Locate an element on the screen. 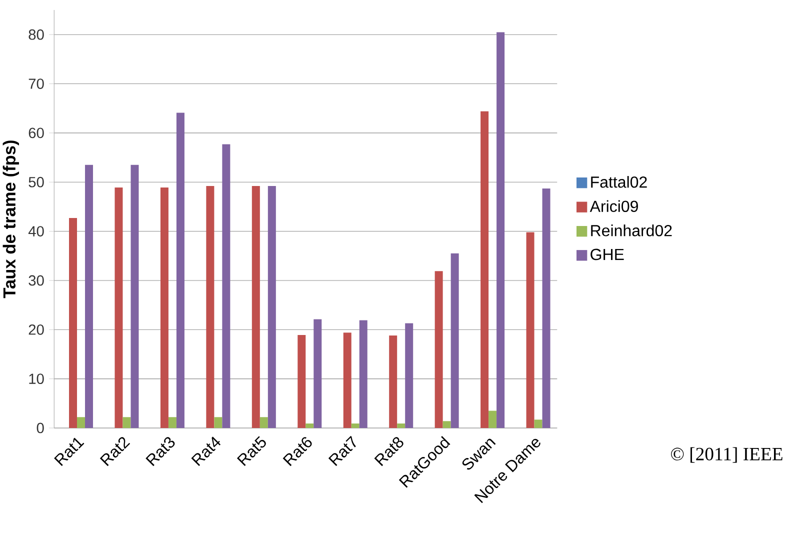 This screenshot has width=793, height=539. legend-label: Reinhard02 is located at coordinates (631, 230).